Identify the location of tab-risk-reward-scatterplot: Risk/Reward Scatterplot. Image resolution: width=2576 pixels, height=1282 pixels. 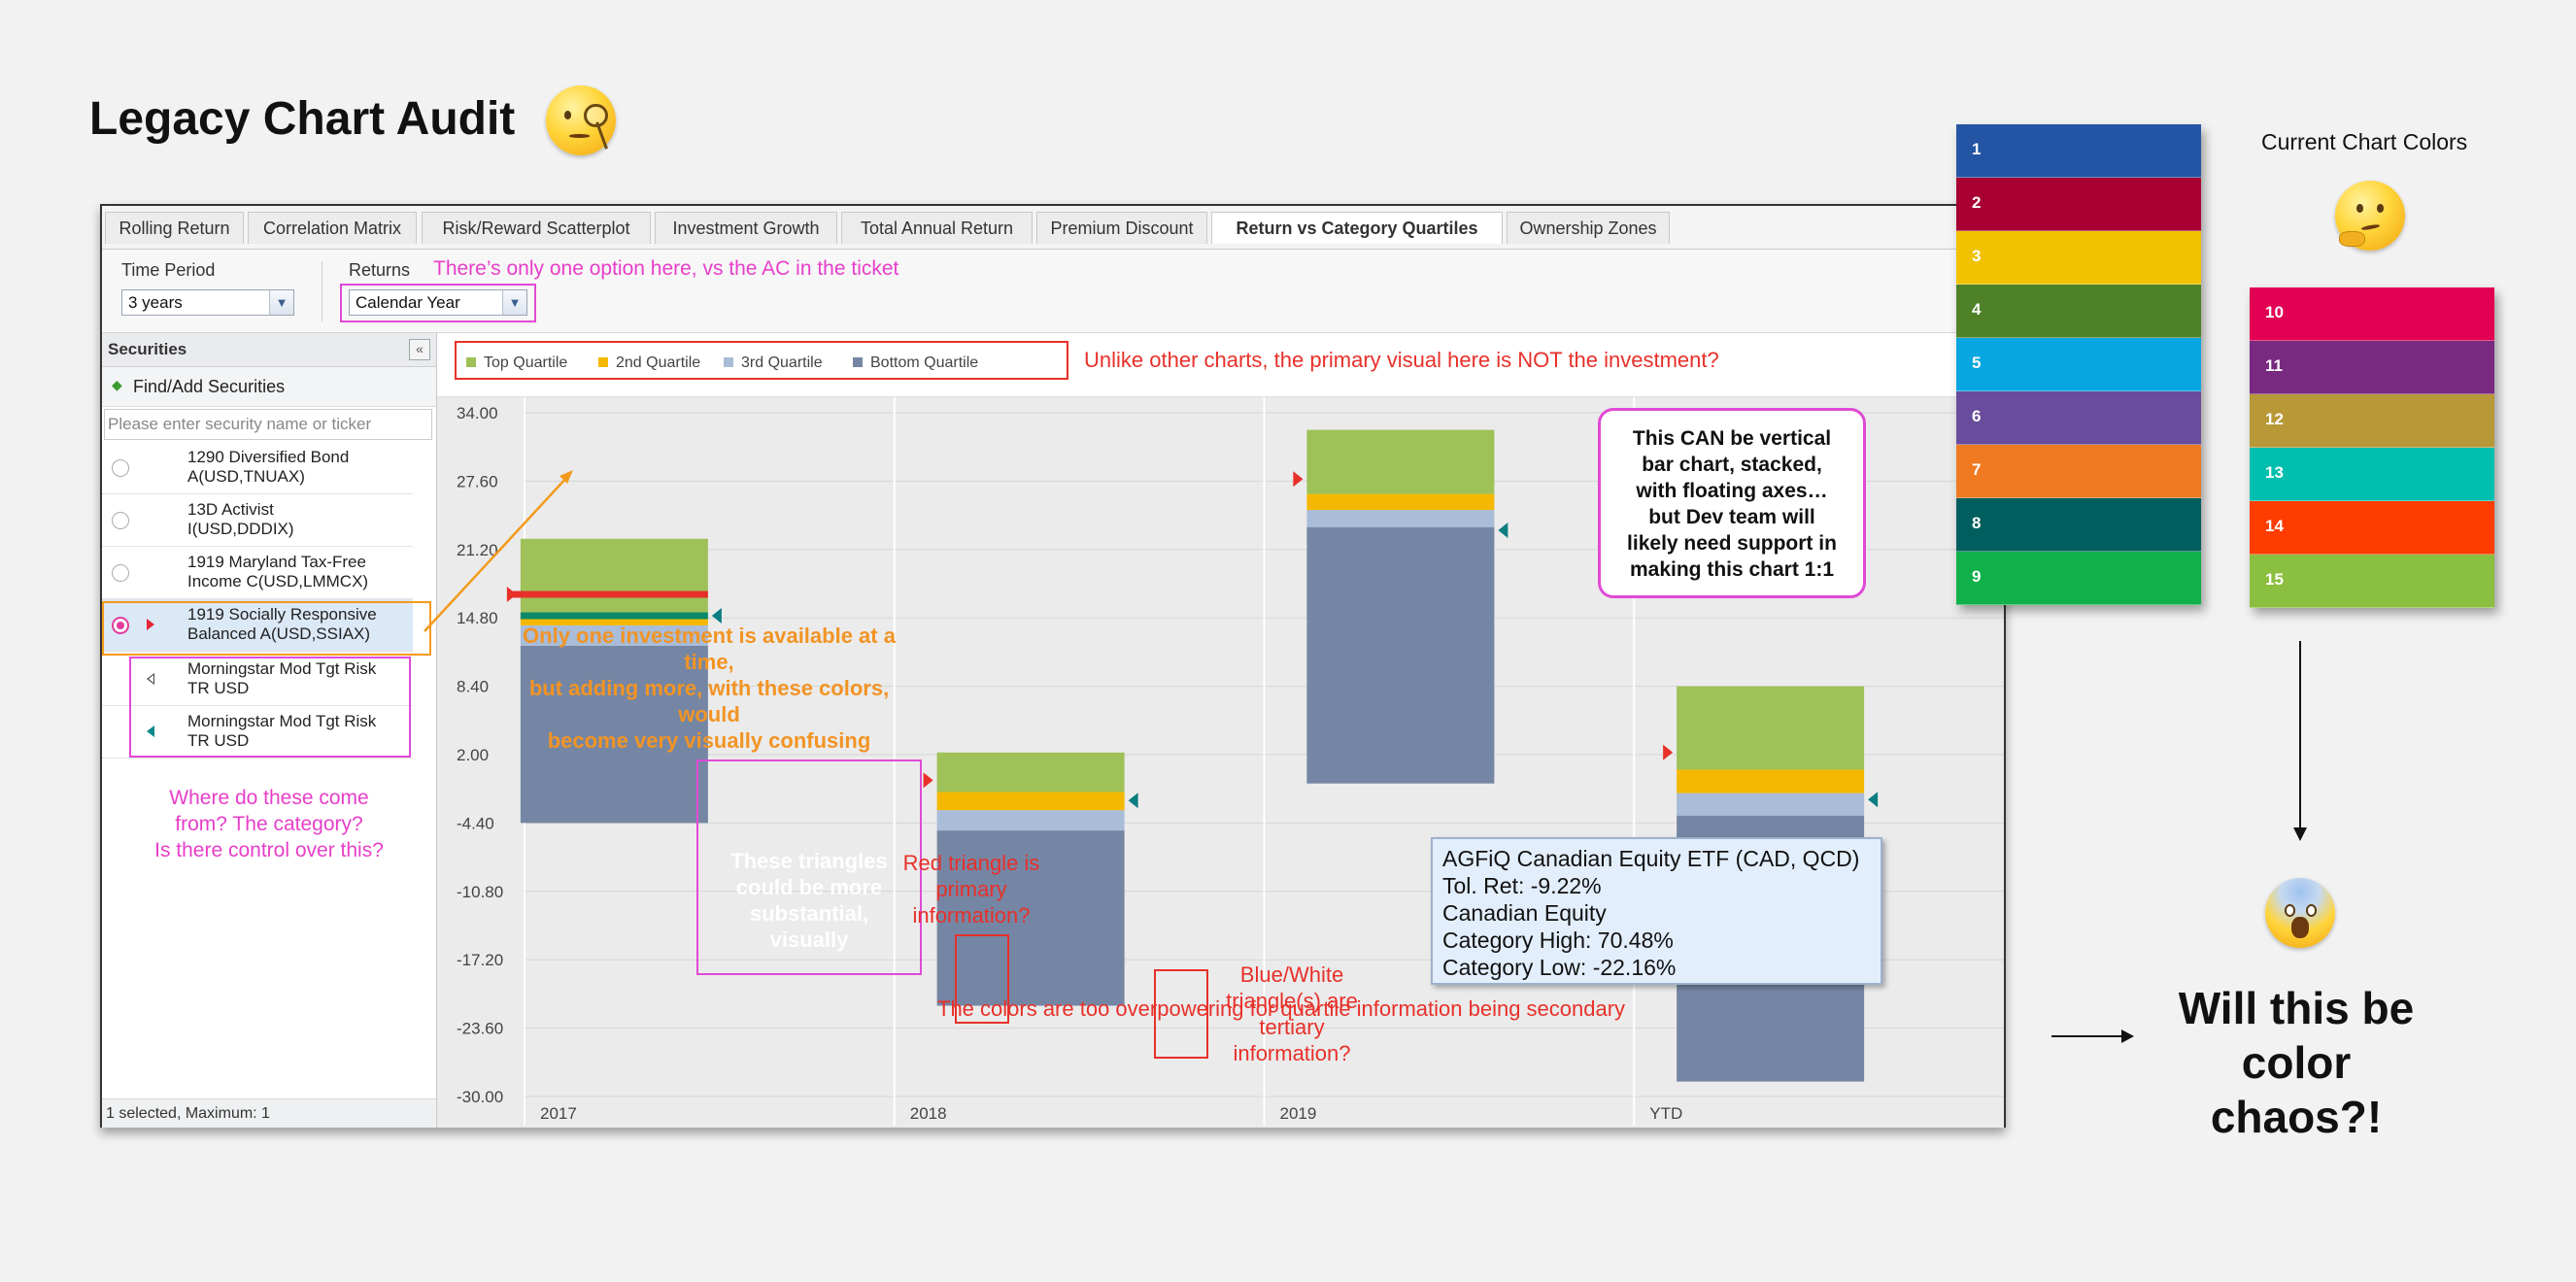
(536, 228).